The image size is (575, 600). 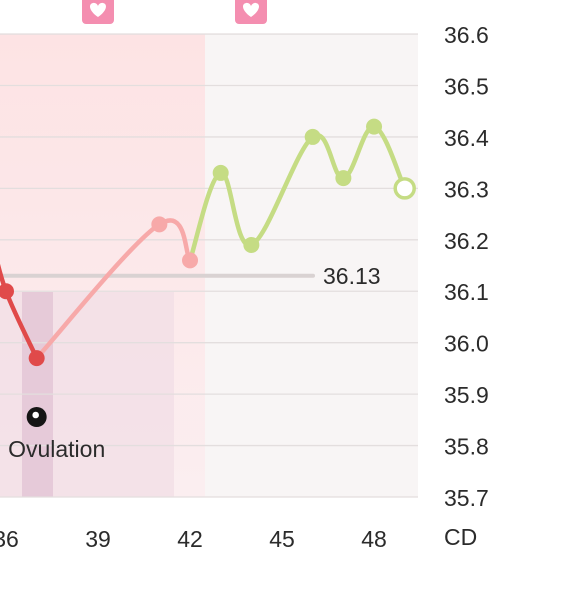 I want to click on y-tick-label: 36.0, so click(x=466, y=344).